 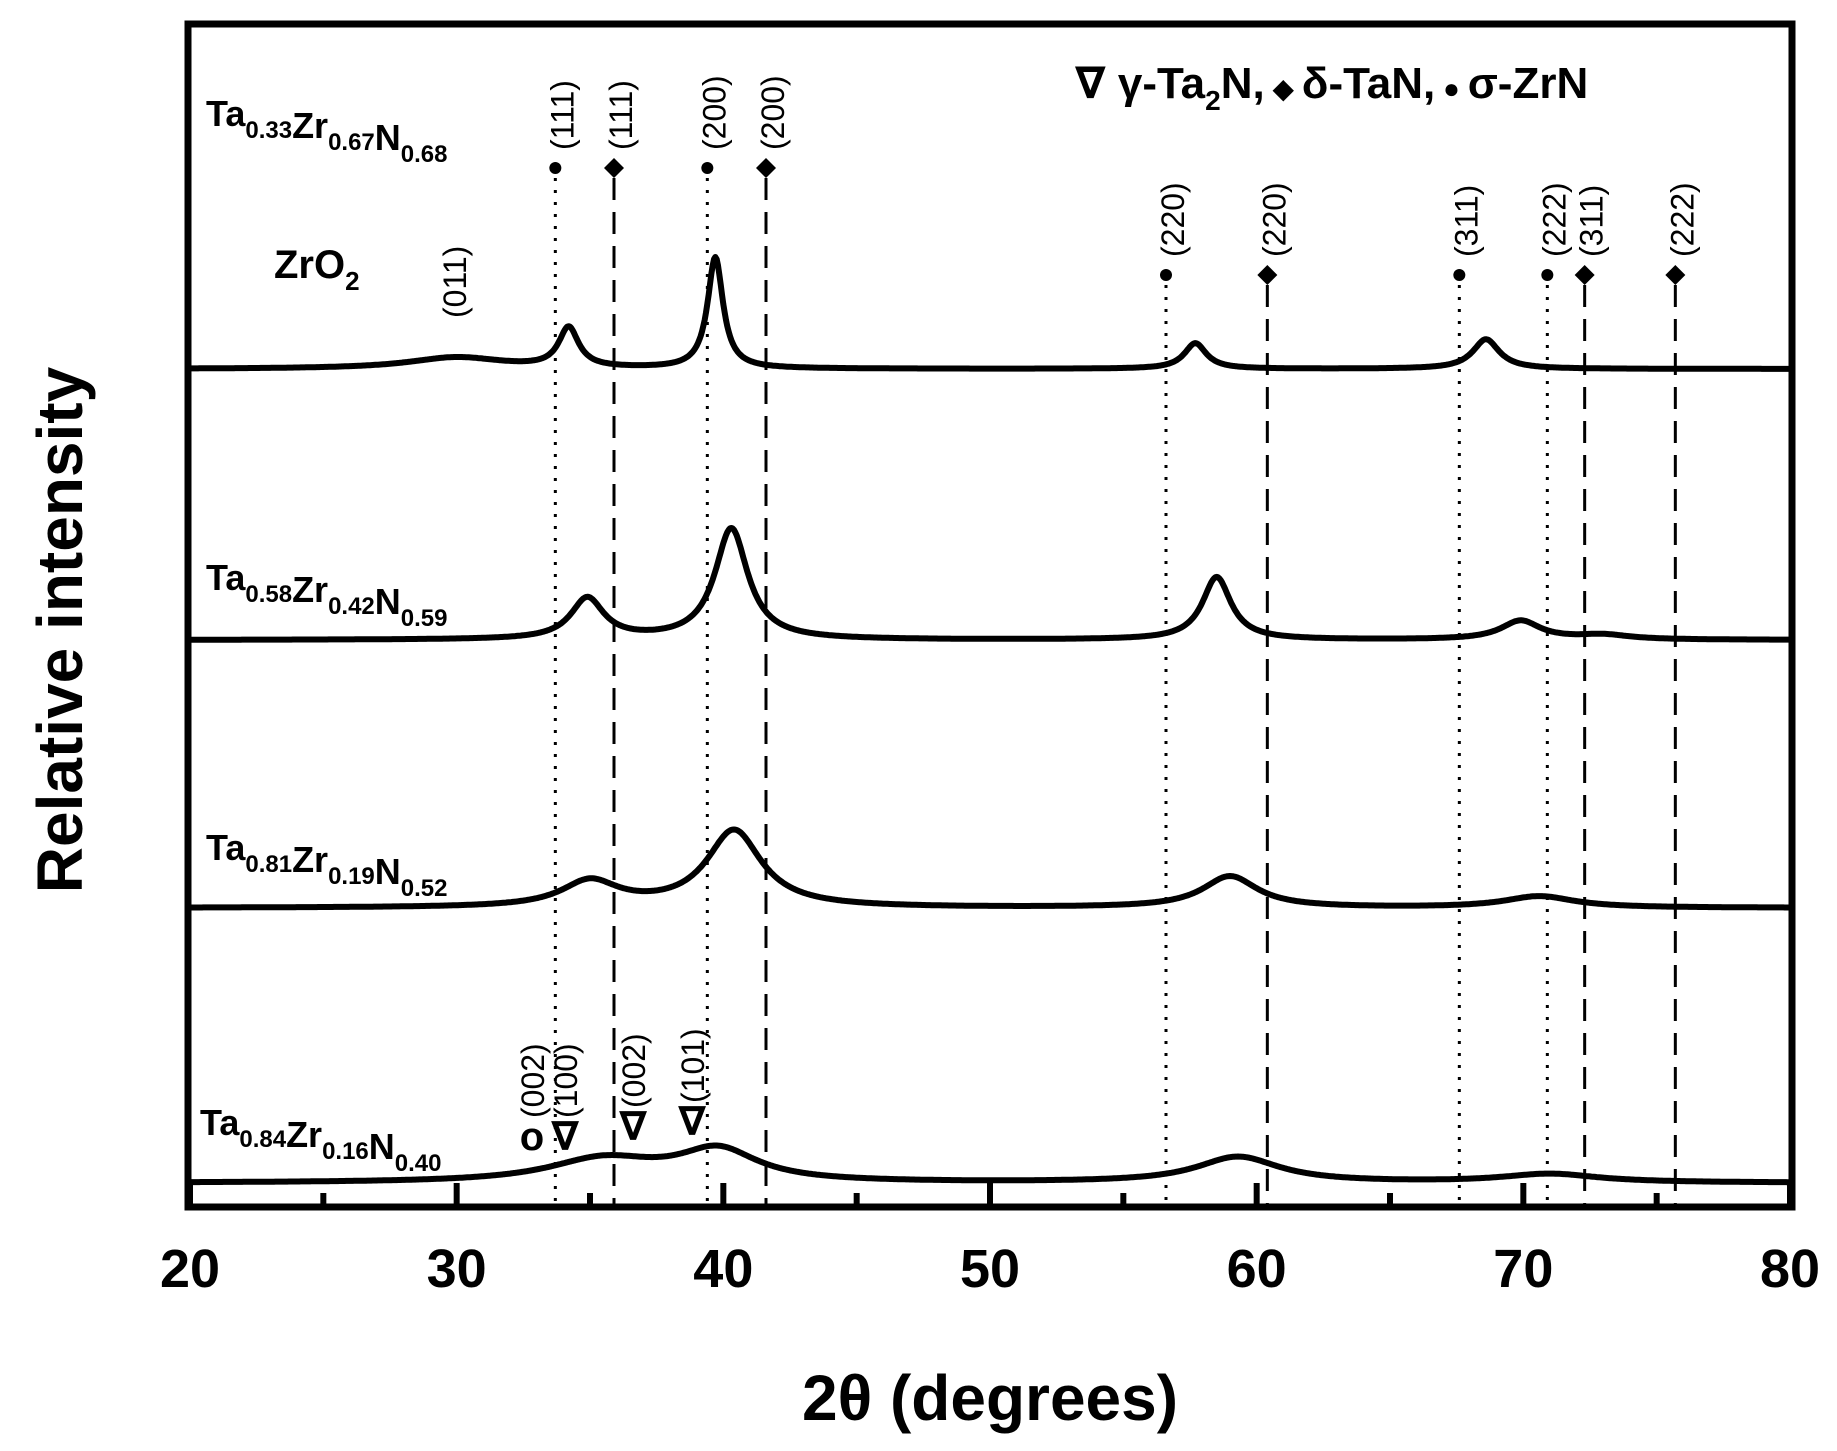 I want to click on ta2n-hkl-2: (002), so click(x=634, y=1070).